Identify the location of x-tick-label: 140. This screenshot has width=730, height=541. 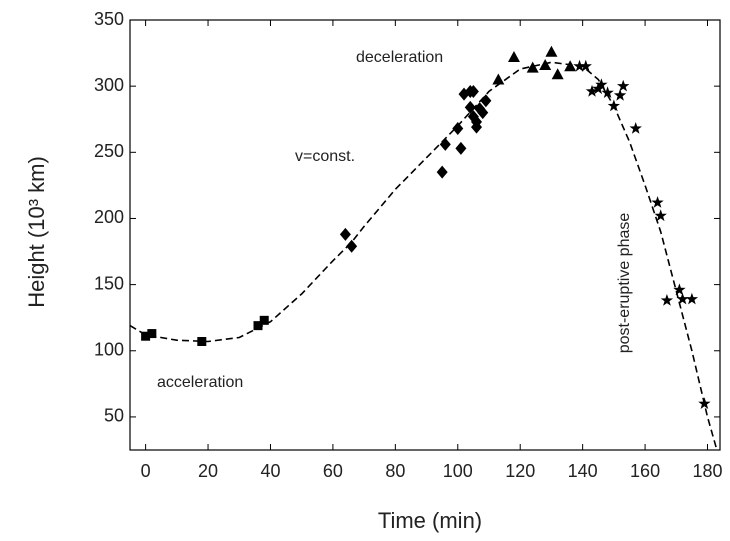
(583, 471).